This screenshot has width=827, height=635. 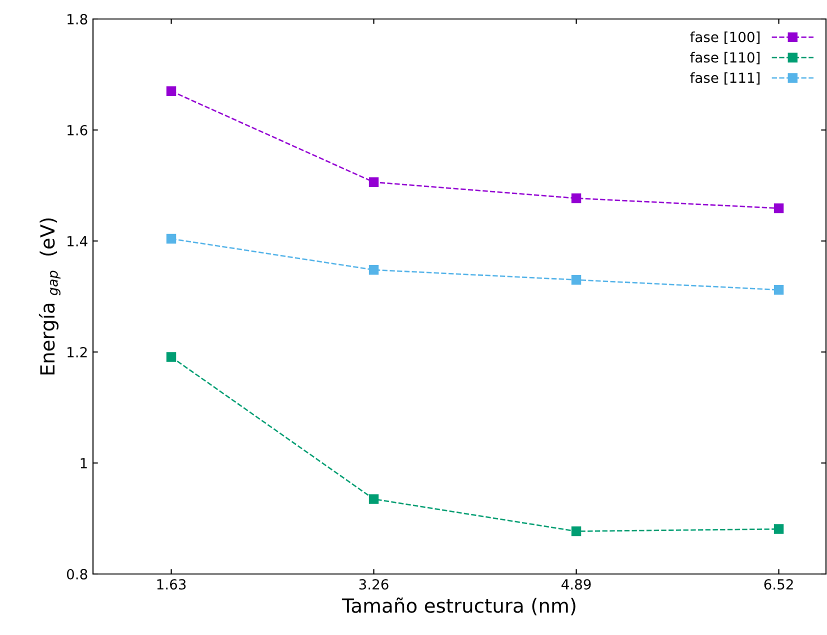 What do you see at coordinates (77, 352) in the screenshot?
I see `y-tick-label: 1.2` at bounding box center [77, 352].